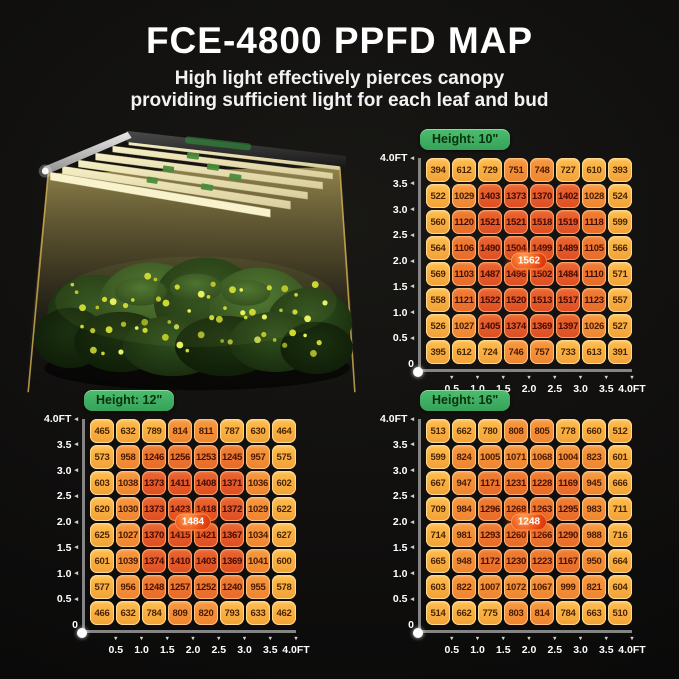 This screenshot has height=679, width=679. I want to click on y-axis-label: 3.5 ◂, so click(67, 444).